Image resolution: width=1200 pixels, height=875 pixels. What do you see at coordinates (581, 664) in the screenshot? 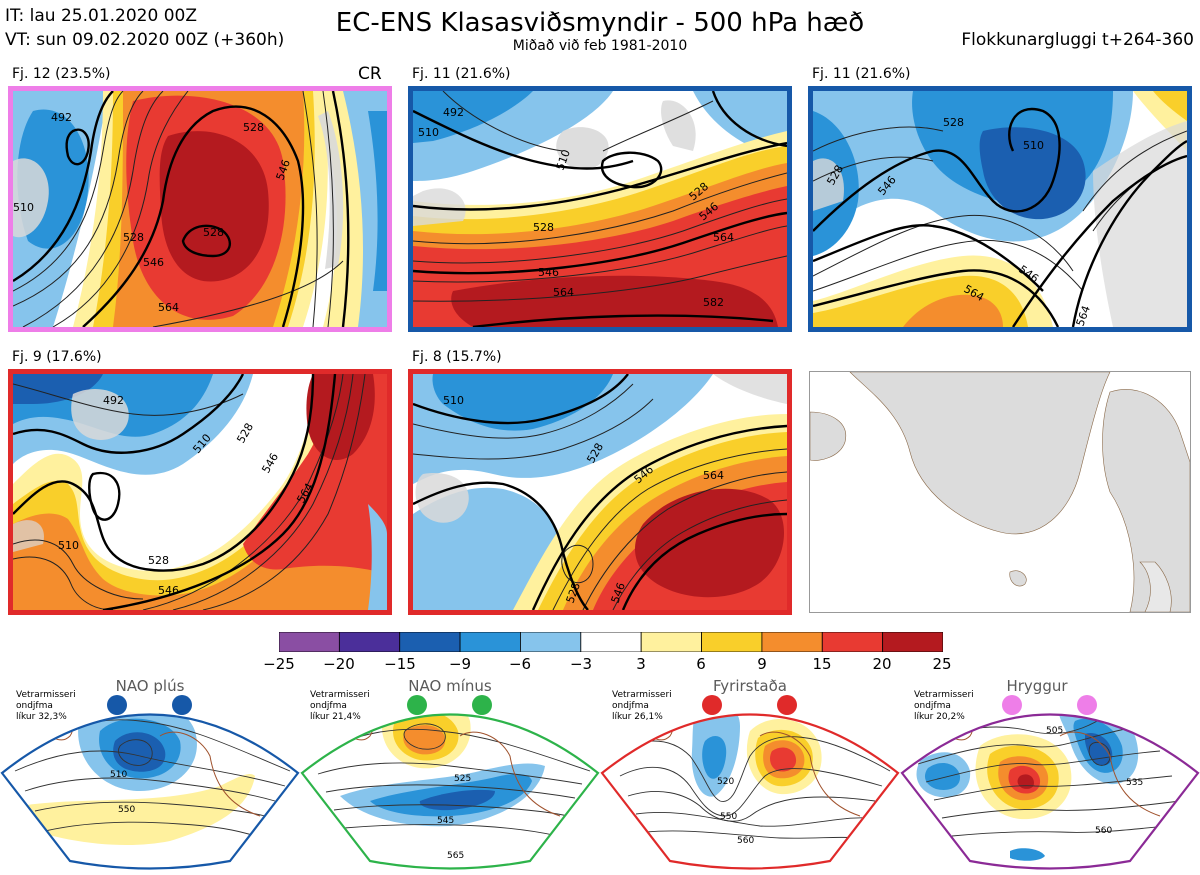
I see `colorbar-tick-label: −3` at bounding box center [581, 664].